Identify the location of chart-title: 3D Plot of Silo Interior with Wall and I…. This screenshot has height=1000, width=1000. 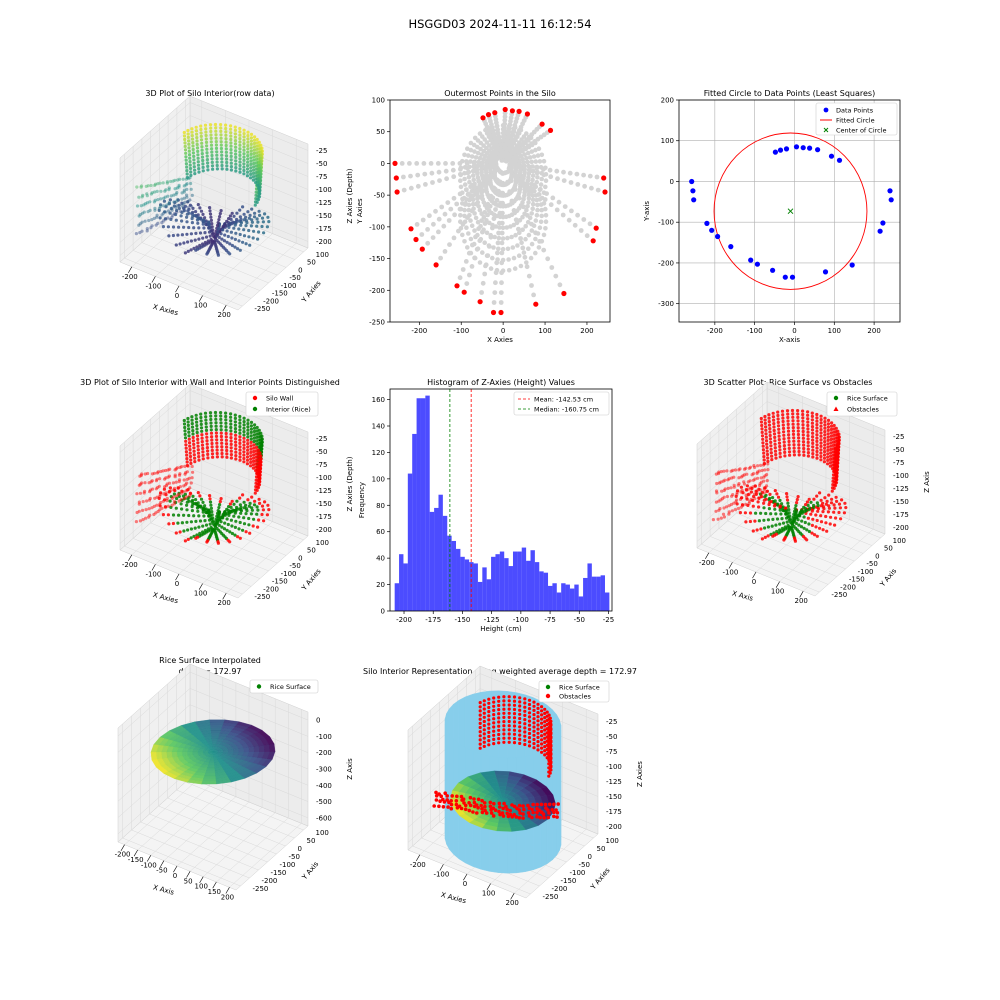
(210, 382).